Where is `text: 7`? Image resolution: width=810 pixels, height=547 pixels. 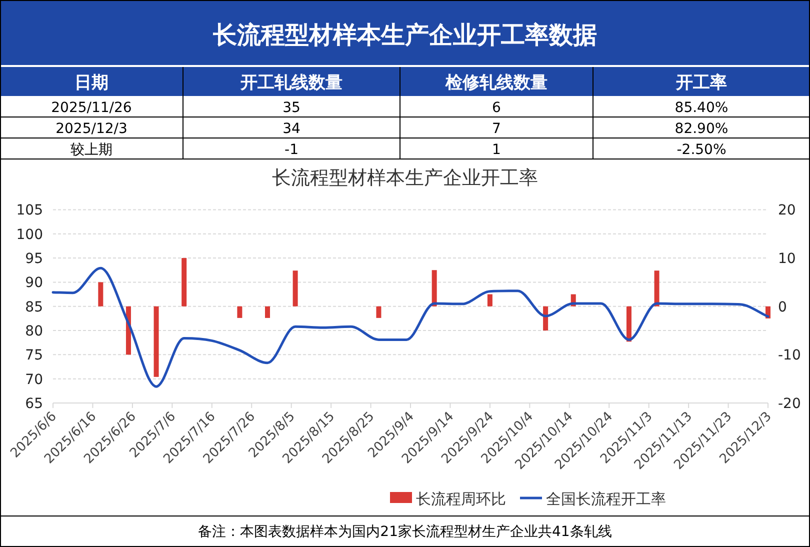
text: 7 is located at coordinates (496, 129).